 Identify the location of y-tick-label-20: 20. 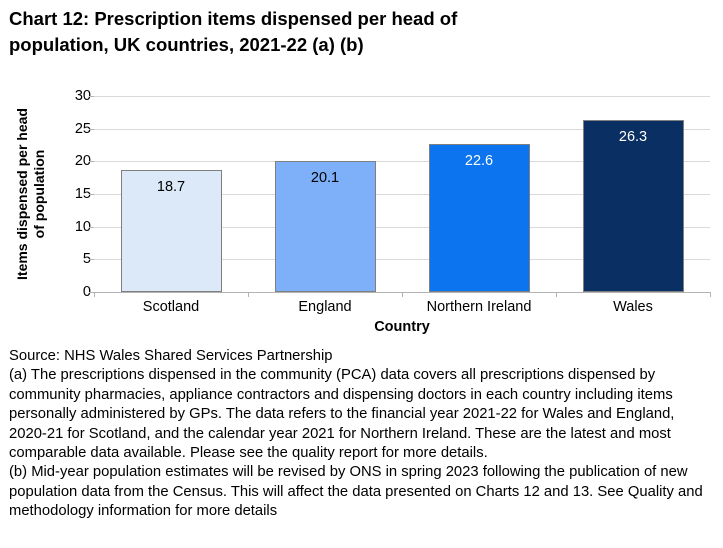
(82, 161).